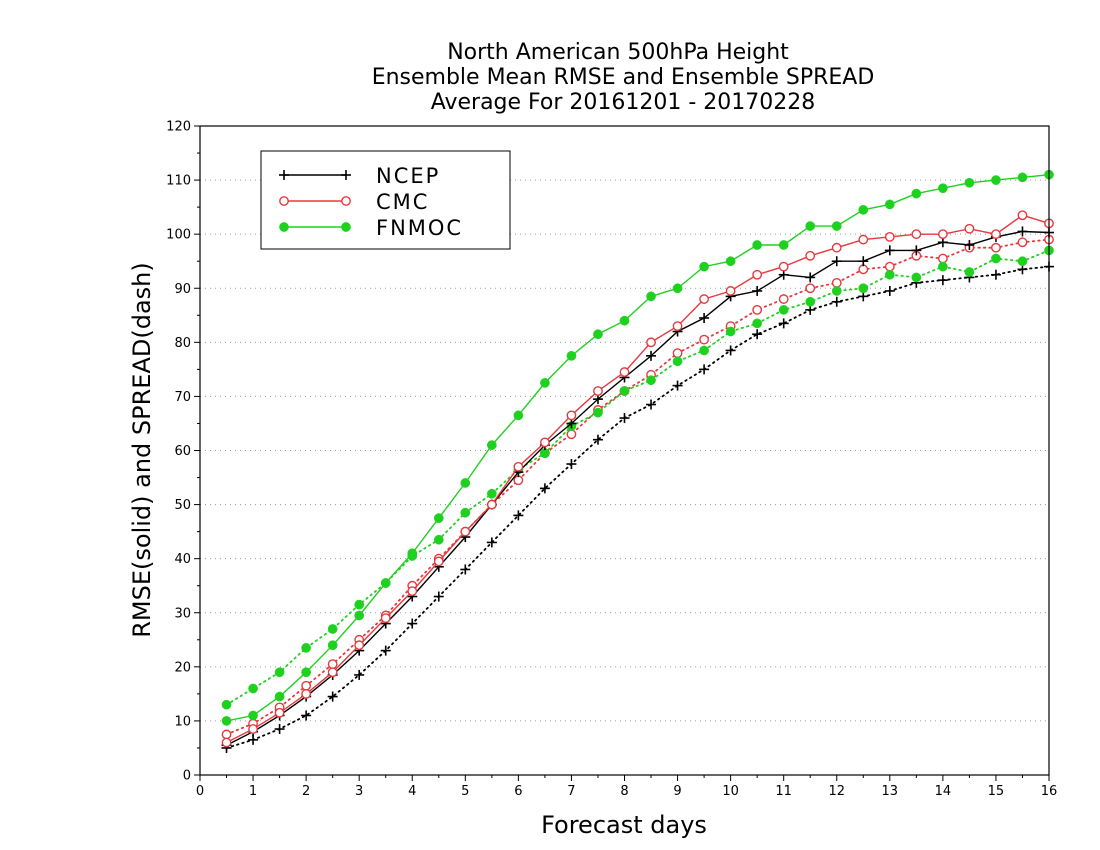 The image size is (1100, 850). I want to click on y-tick-label: 10, so click(182, 721).